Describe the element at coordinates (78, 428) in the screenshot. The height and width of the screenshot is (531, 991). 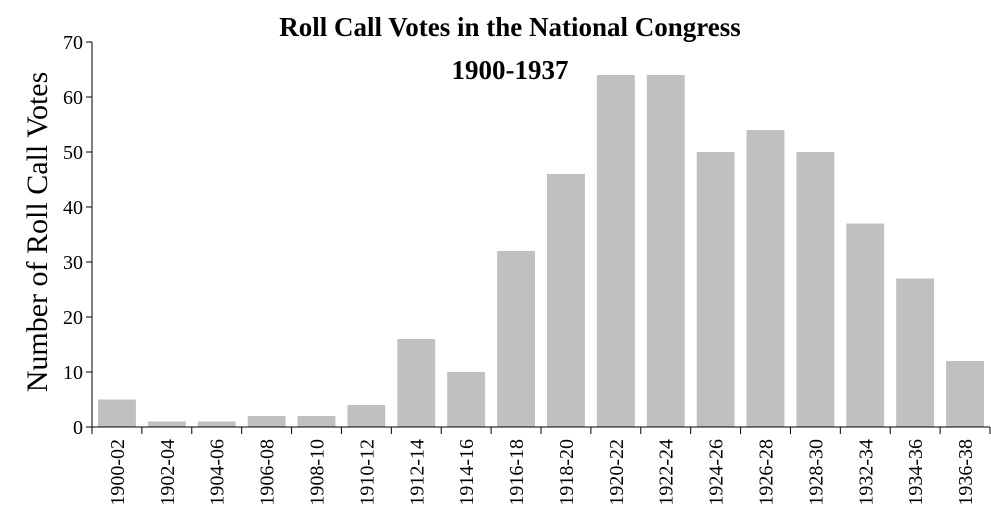
I see `y-tick-label: 0` at that location.